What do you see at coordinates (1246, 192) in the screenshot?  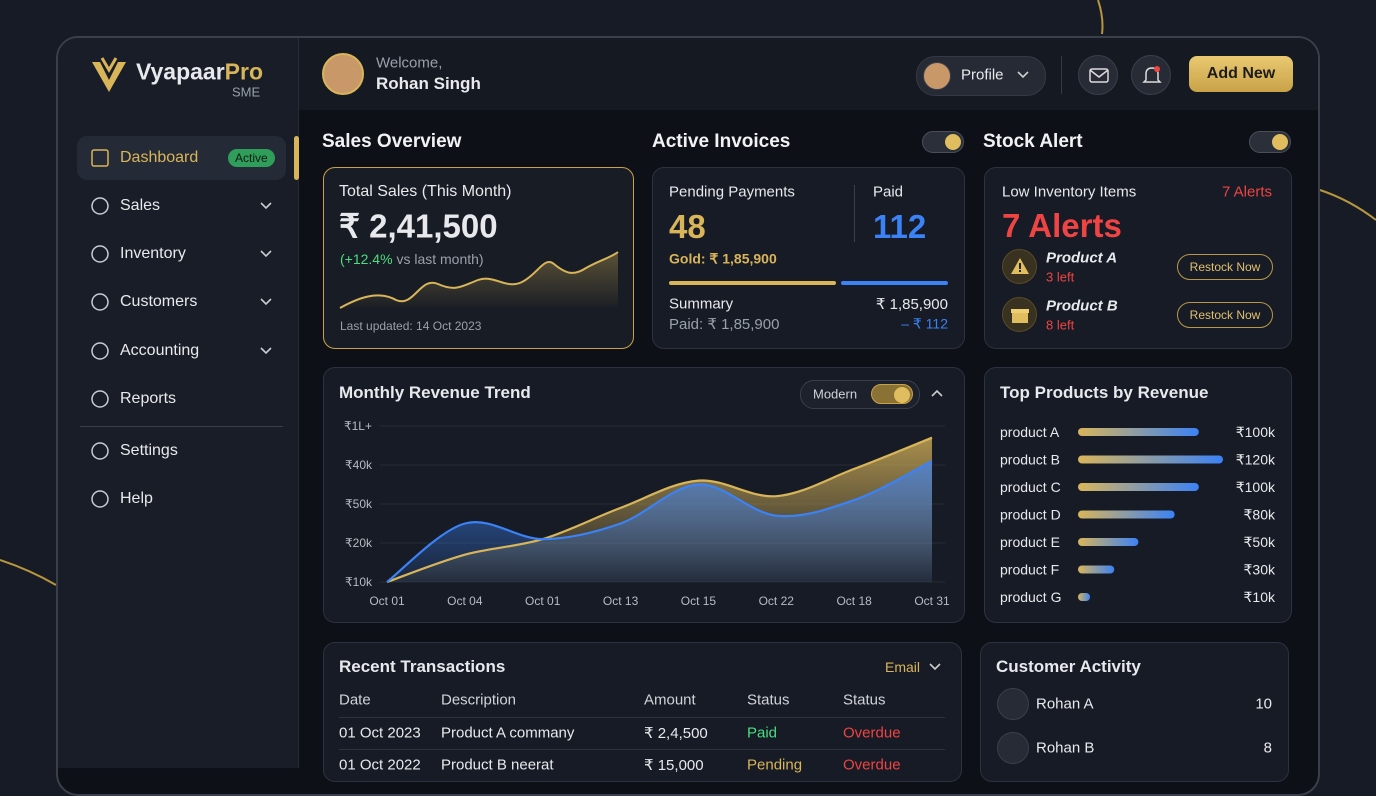 I see `alert-count-small: 7 Alerts` at bounding box center [1246, 192].